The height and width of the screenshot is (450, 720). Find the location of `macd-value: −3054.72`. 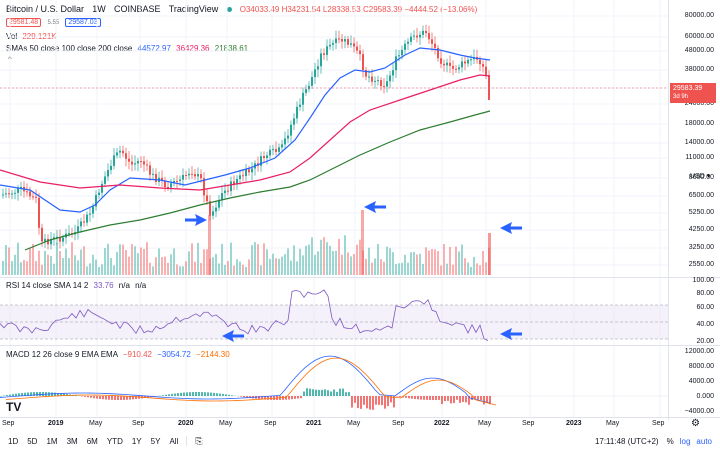

macd-value: −3054.72 is located at coordinates (174, 354).